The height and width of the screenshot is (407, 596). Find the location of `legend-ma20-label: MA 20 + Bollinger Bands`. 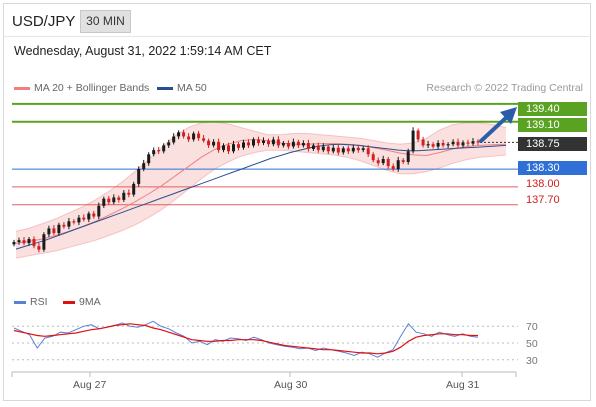

legend-ma20-label: MA 20 + Bollinger Bands is located at coordinates (92, 88).